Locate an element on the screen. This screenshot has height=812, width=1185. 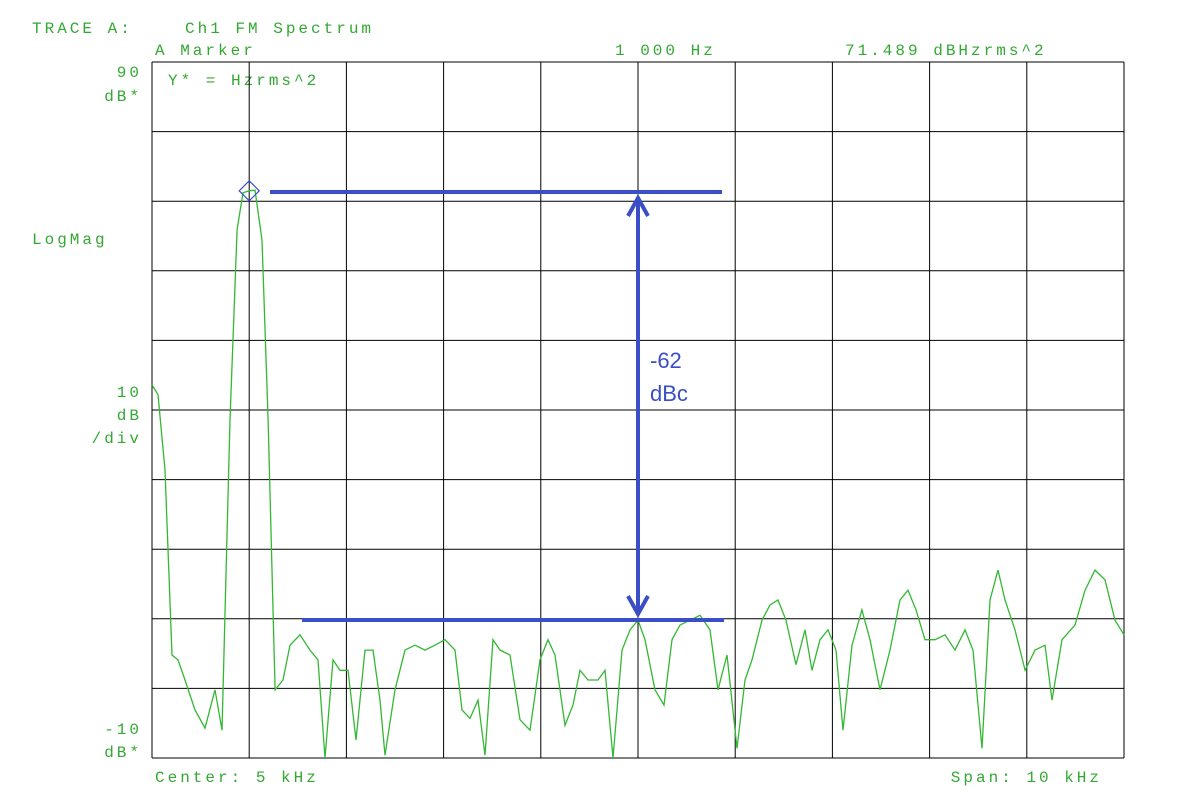
span-label: Span: 10 kHz is located at coordinates (1026, 778).